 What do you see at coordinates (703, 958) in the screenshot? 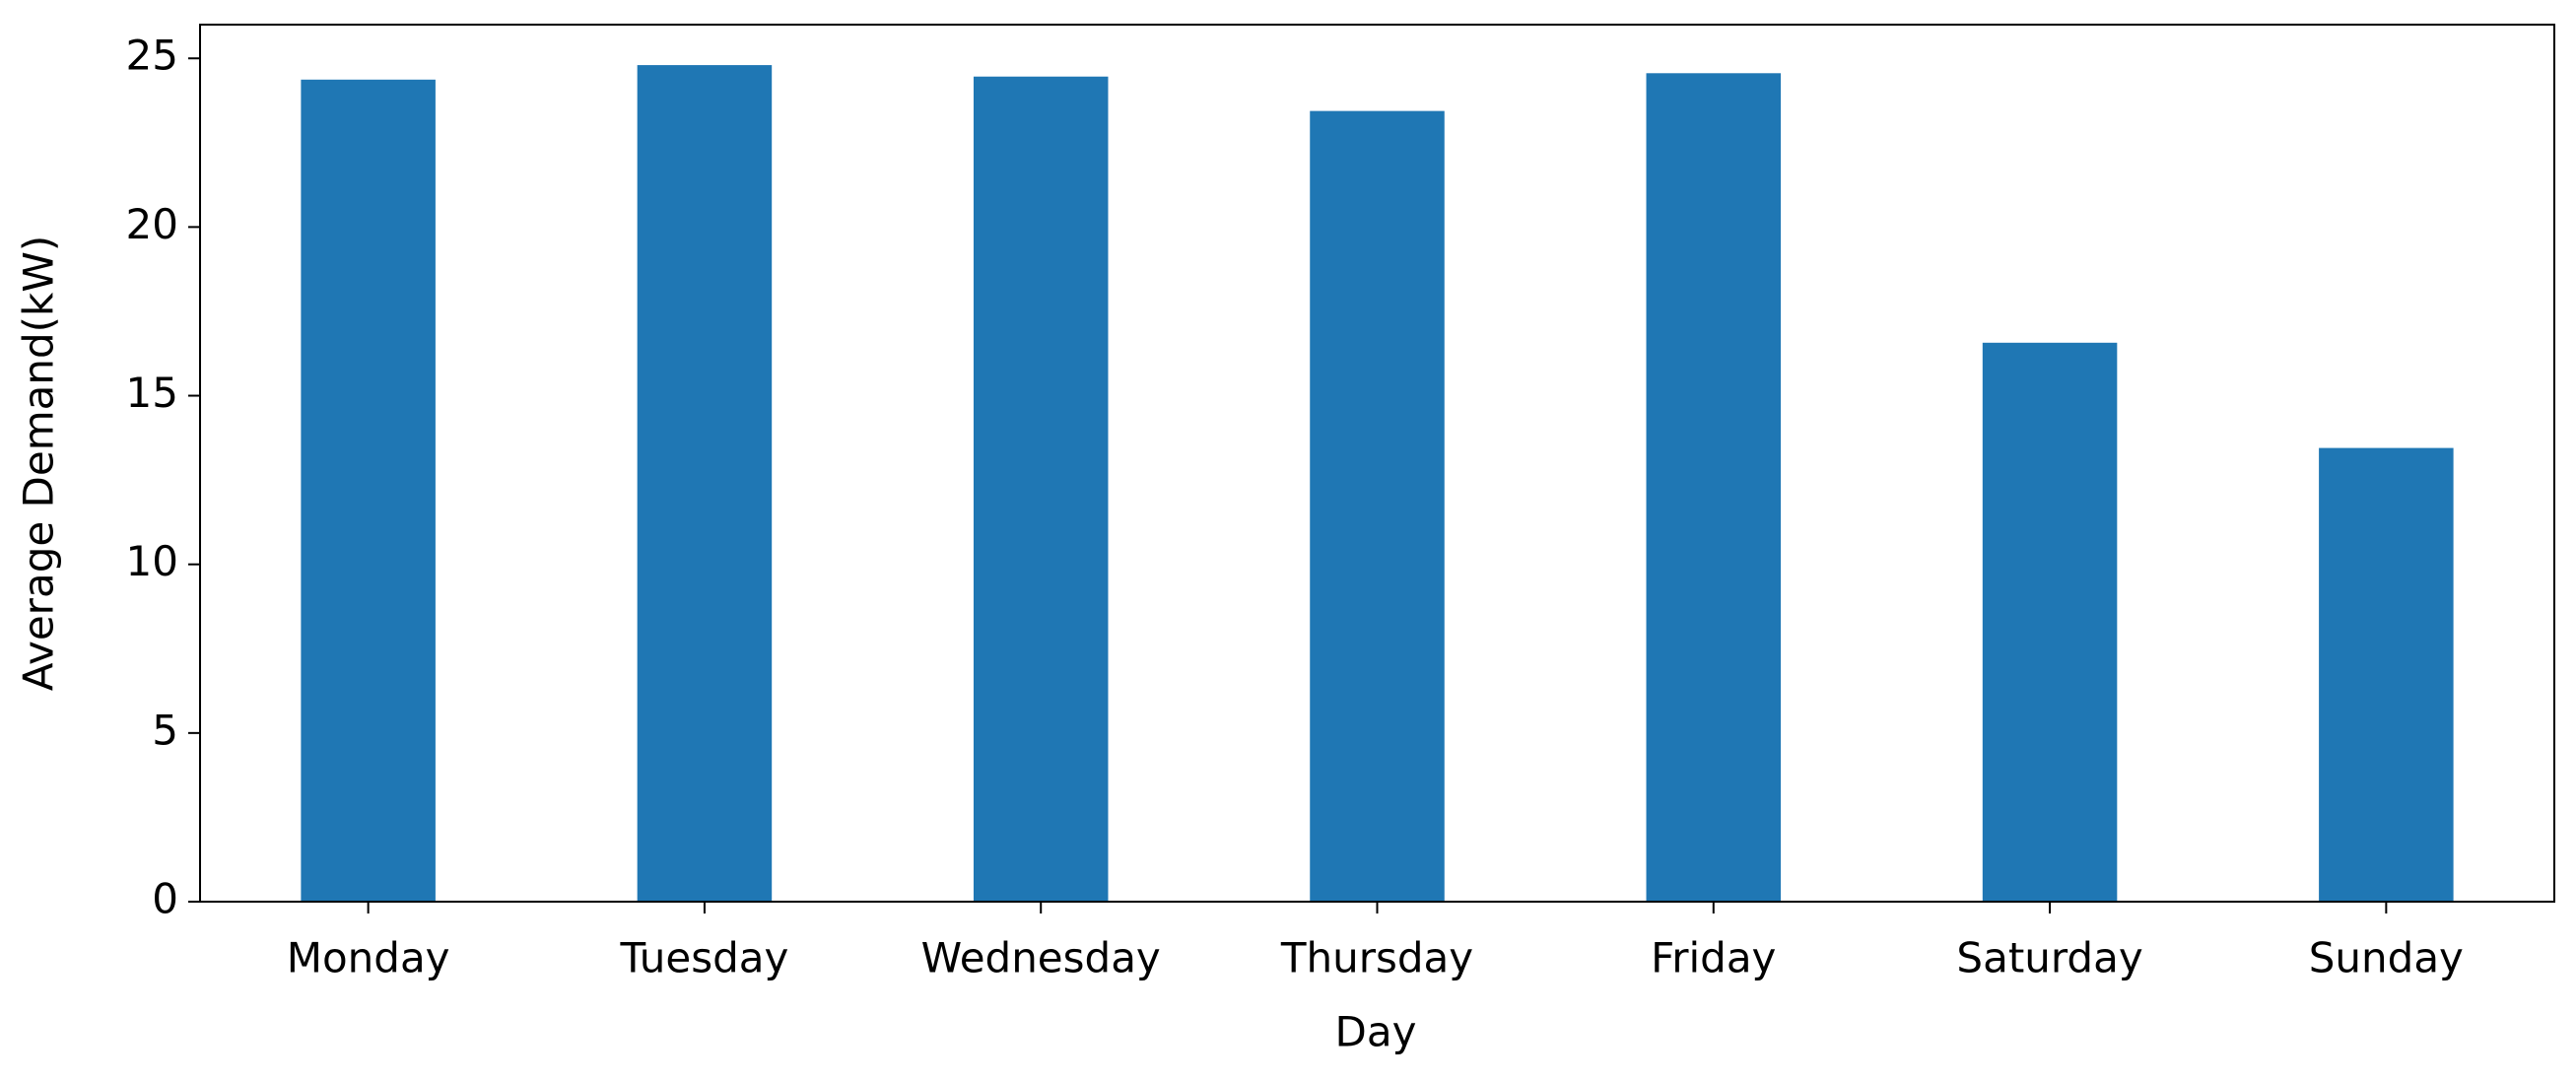
I see `x-tick-label: Tuesday` at bounding box center [703, 958].